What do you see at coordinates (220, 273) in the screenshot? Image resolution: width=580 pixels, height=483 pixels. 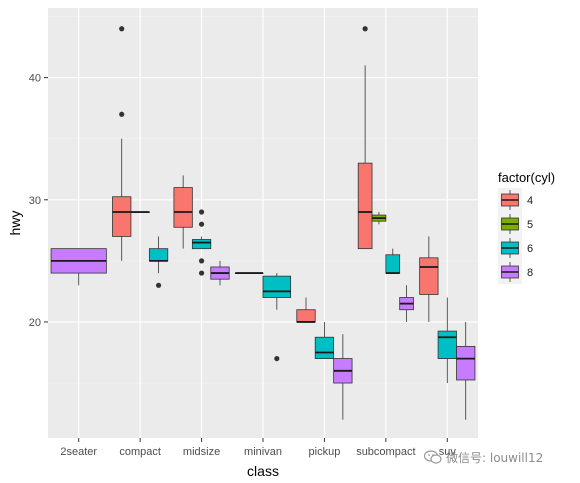 I see `box-midsize-cyl8` at bounding box center [220, 273].